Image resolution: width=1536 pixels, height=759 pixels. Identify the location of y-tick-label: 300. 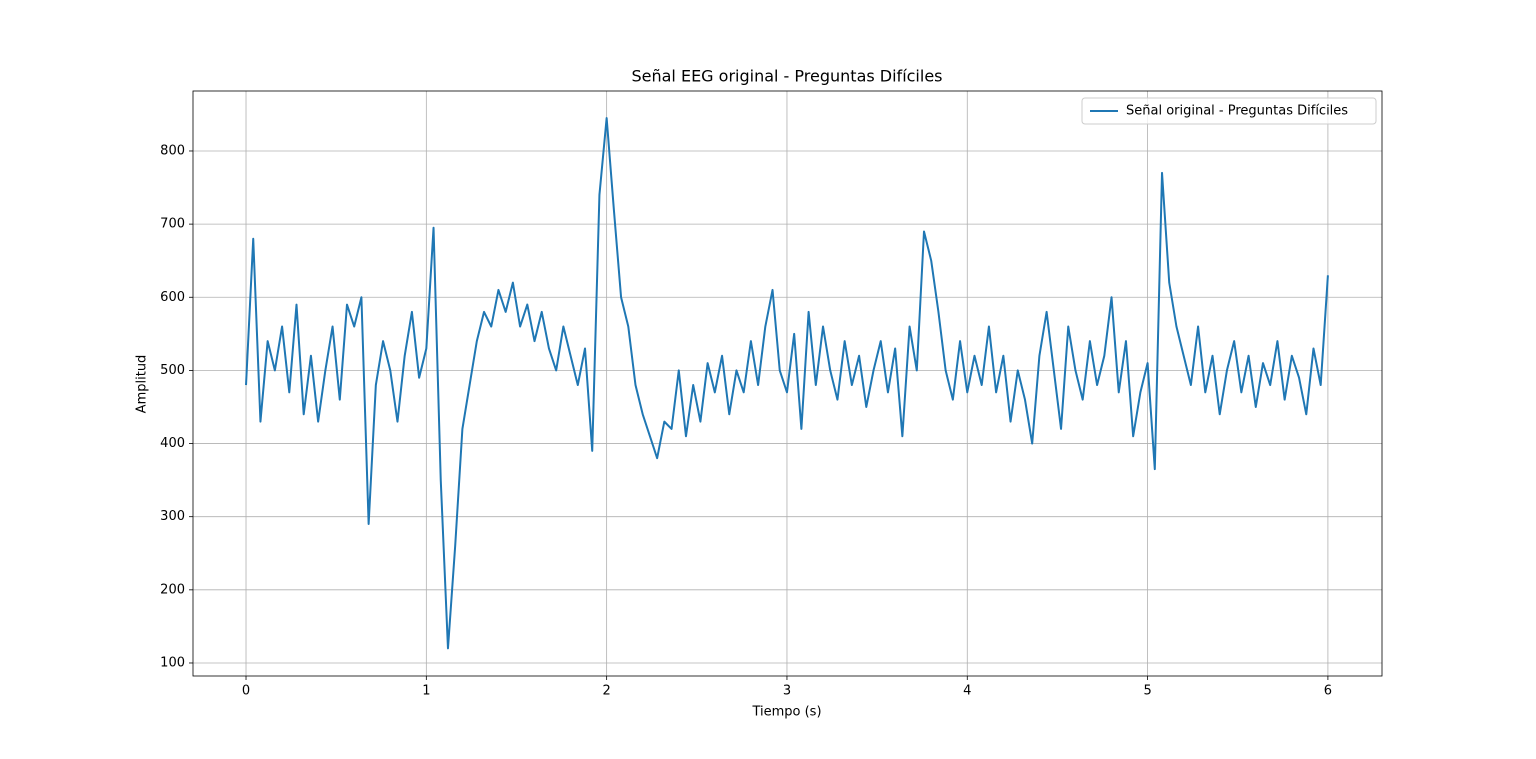
(172, 516).